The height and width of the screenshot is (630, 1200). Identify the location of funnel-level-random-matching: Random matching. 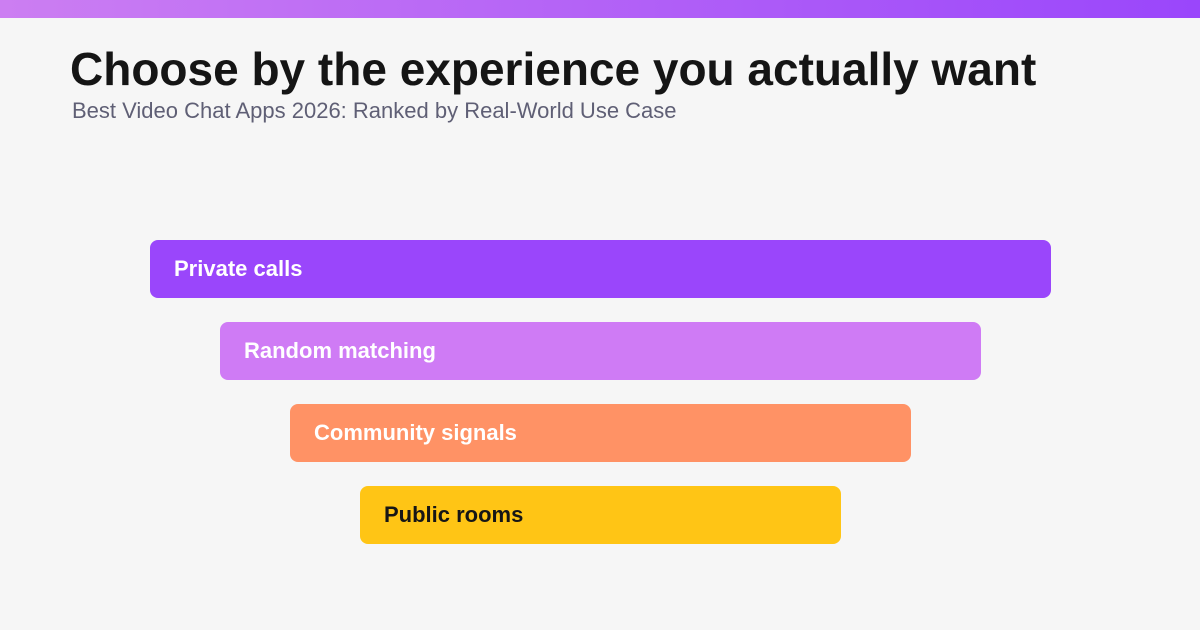
(600, 351).